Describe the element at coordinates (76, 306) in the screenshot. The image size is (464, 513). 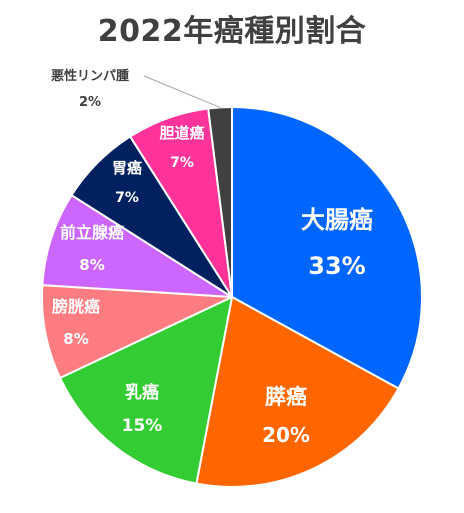
I see `slice-label: 膀胱癌` at that location.